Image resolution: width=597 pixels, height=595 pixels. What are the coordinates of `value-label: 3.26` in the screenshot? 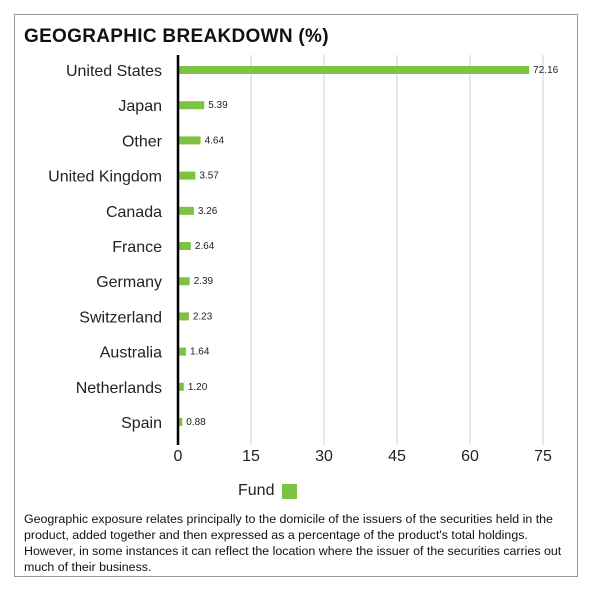 It's located at (208, 211).